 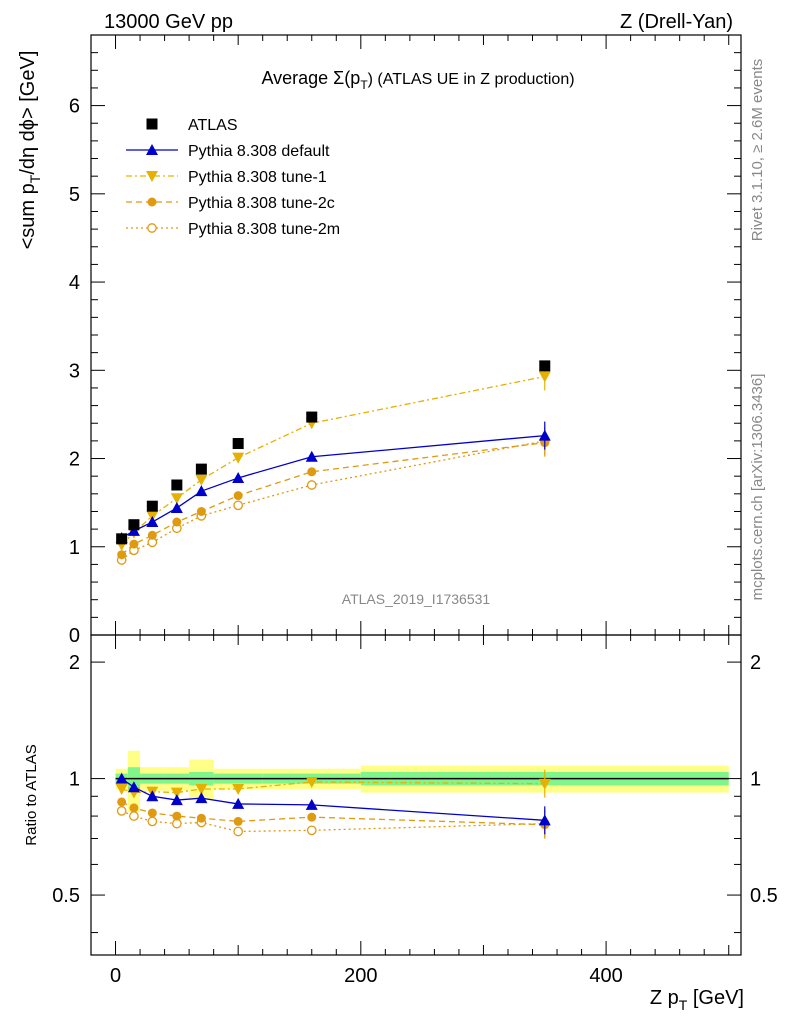 What do you see at coordinates (261, 203) in the screenshot?
I see `legend-label: Pythia 8.308 tune-2c` at bounding box center [261, 203].